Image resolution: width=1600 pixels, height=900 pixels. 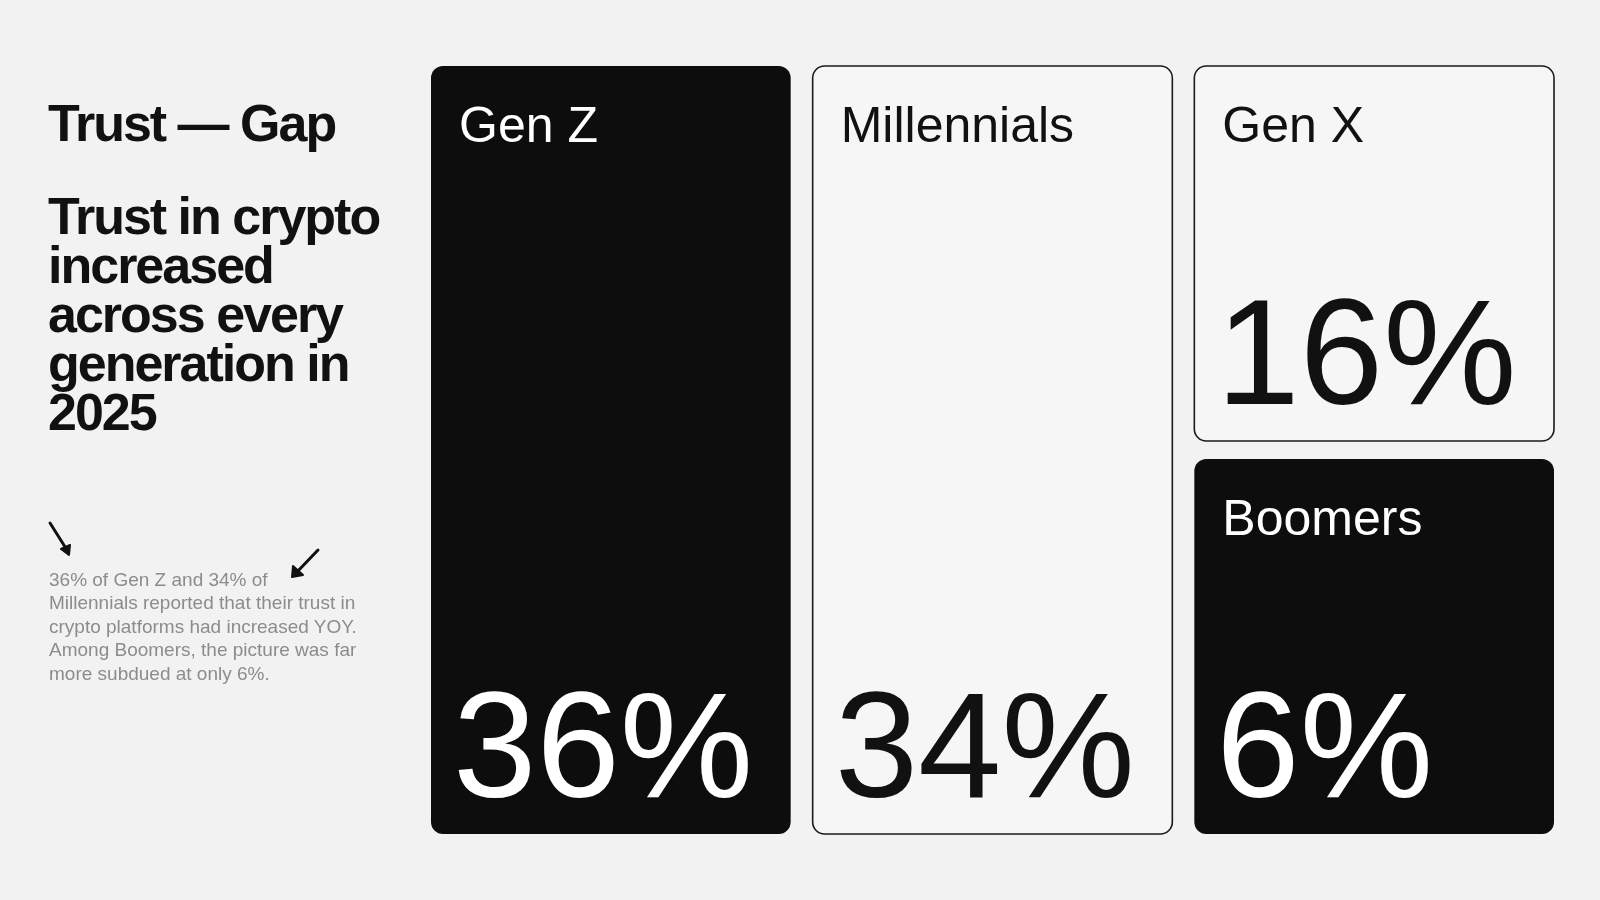 I want to click on data-label: 16%, so click(x=1366, y=352).